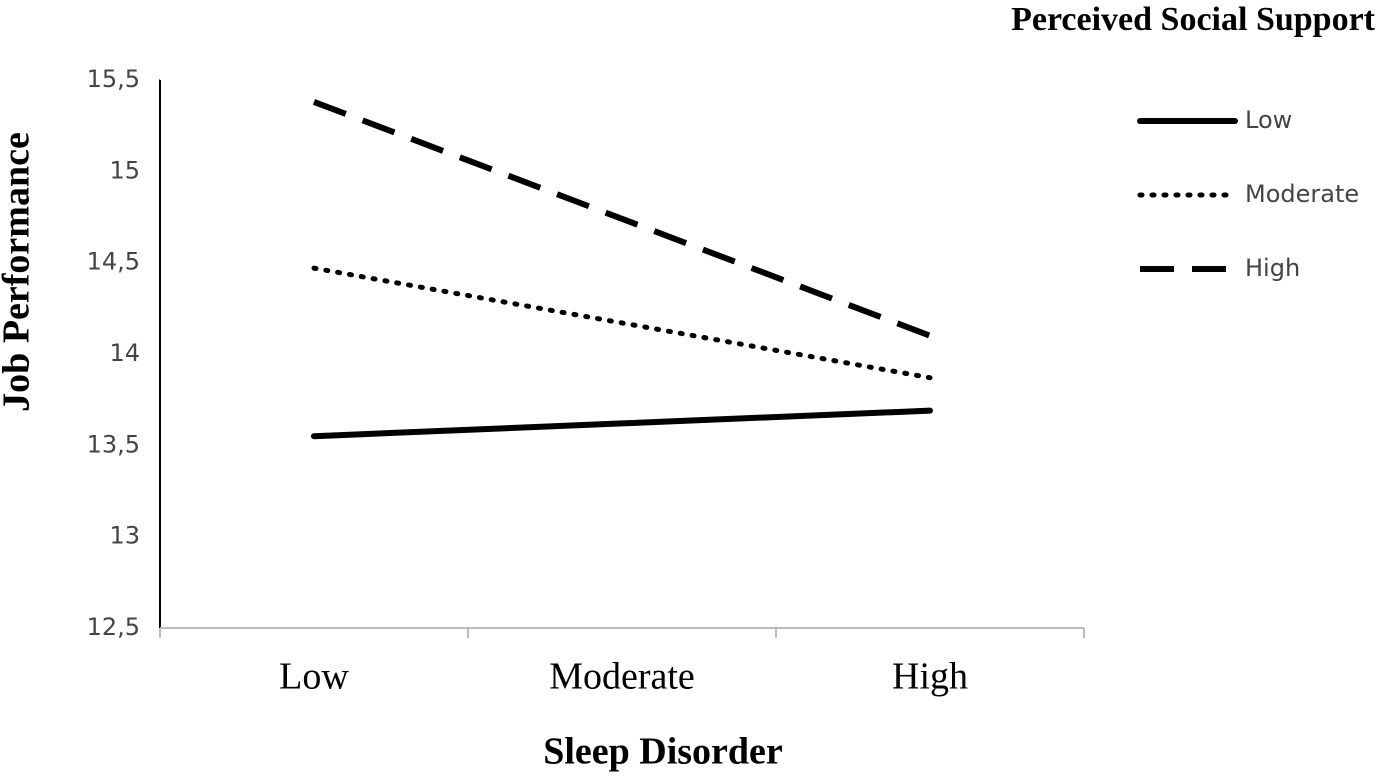  I want to click on legend-label: High, so click(1272, 268).